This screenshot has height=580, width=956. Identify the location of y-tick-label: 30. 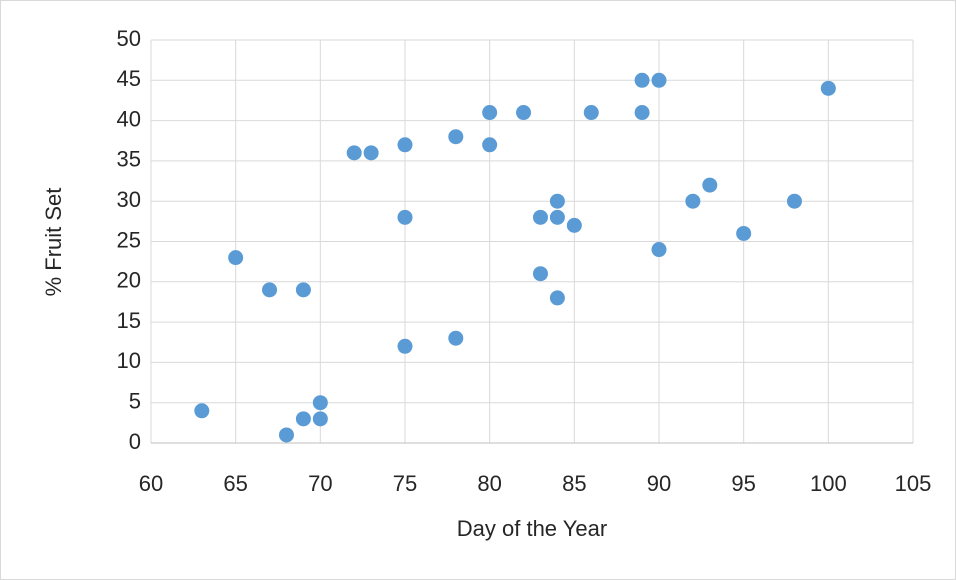
(129, 199).